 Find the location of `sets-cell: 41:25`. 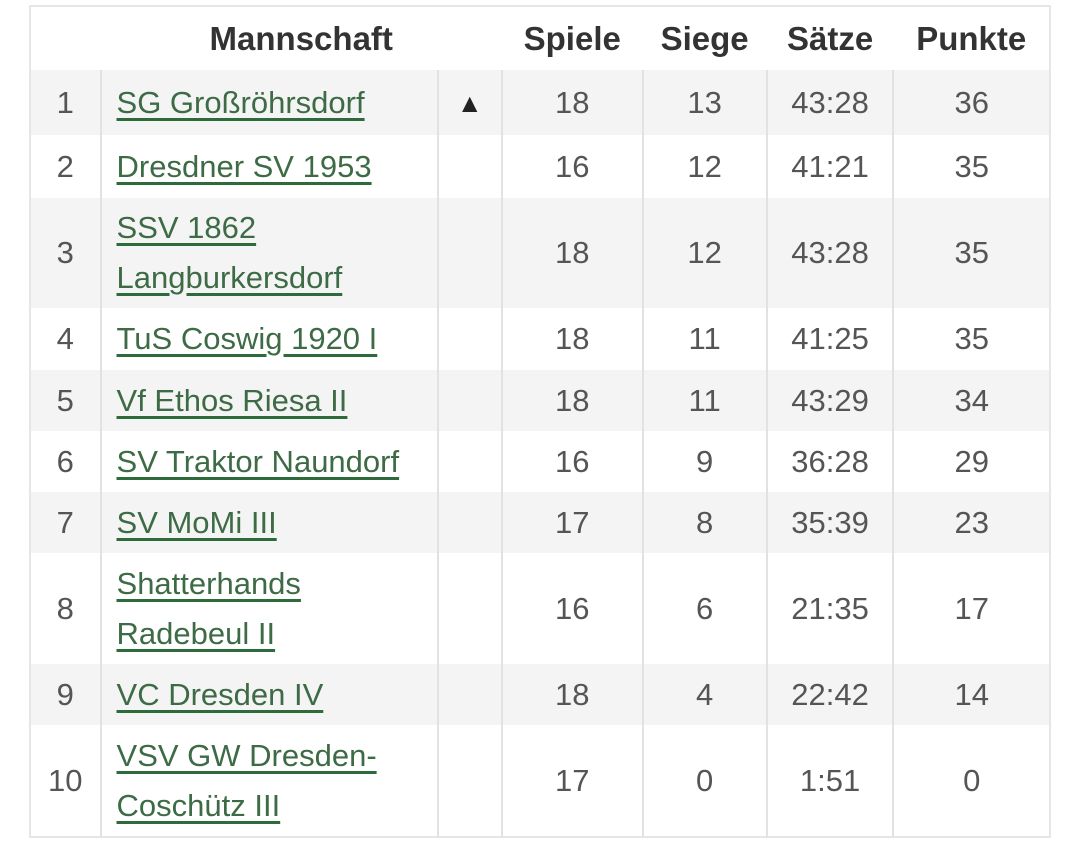

sets-cell: 41:25 is located at coordinates (829, 339).